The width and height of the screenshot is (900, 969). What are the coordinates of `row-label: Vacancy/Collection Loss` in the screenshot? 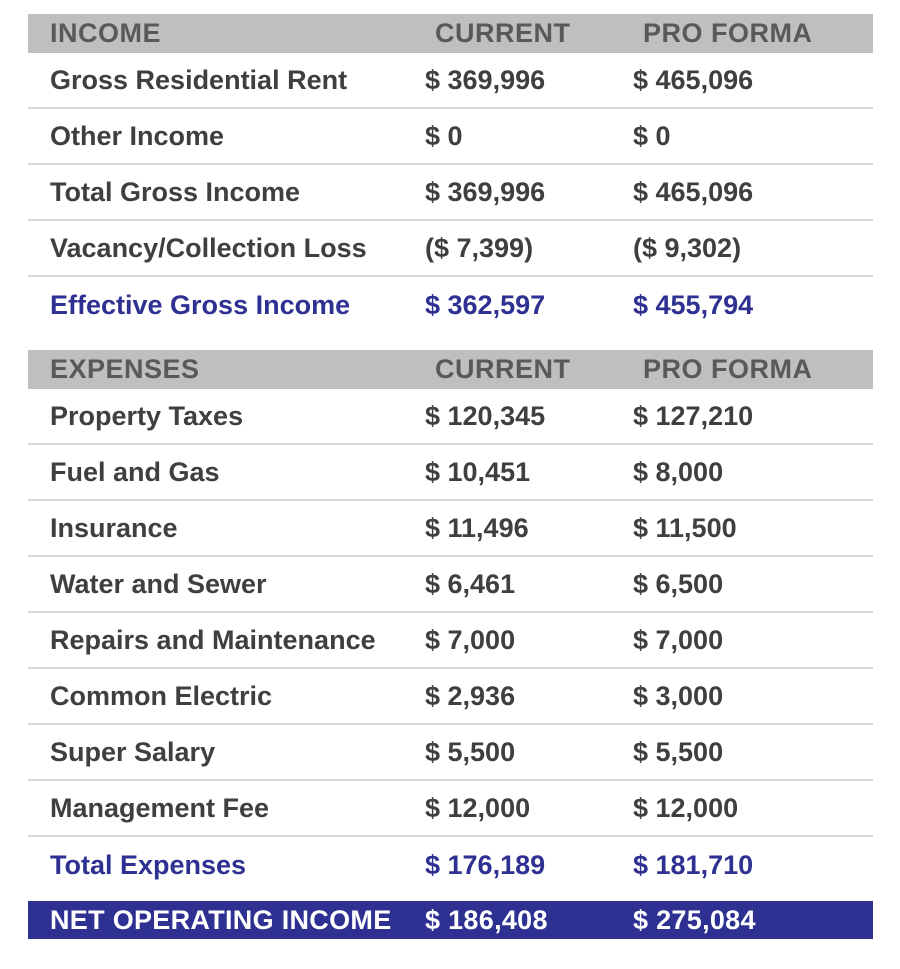 It's located at (208, 247).